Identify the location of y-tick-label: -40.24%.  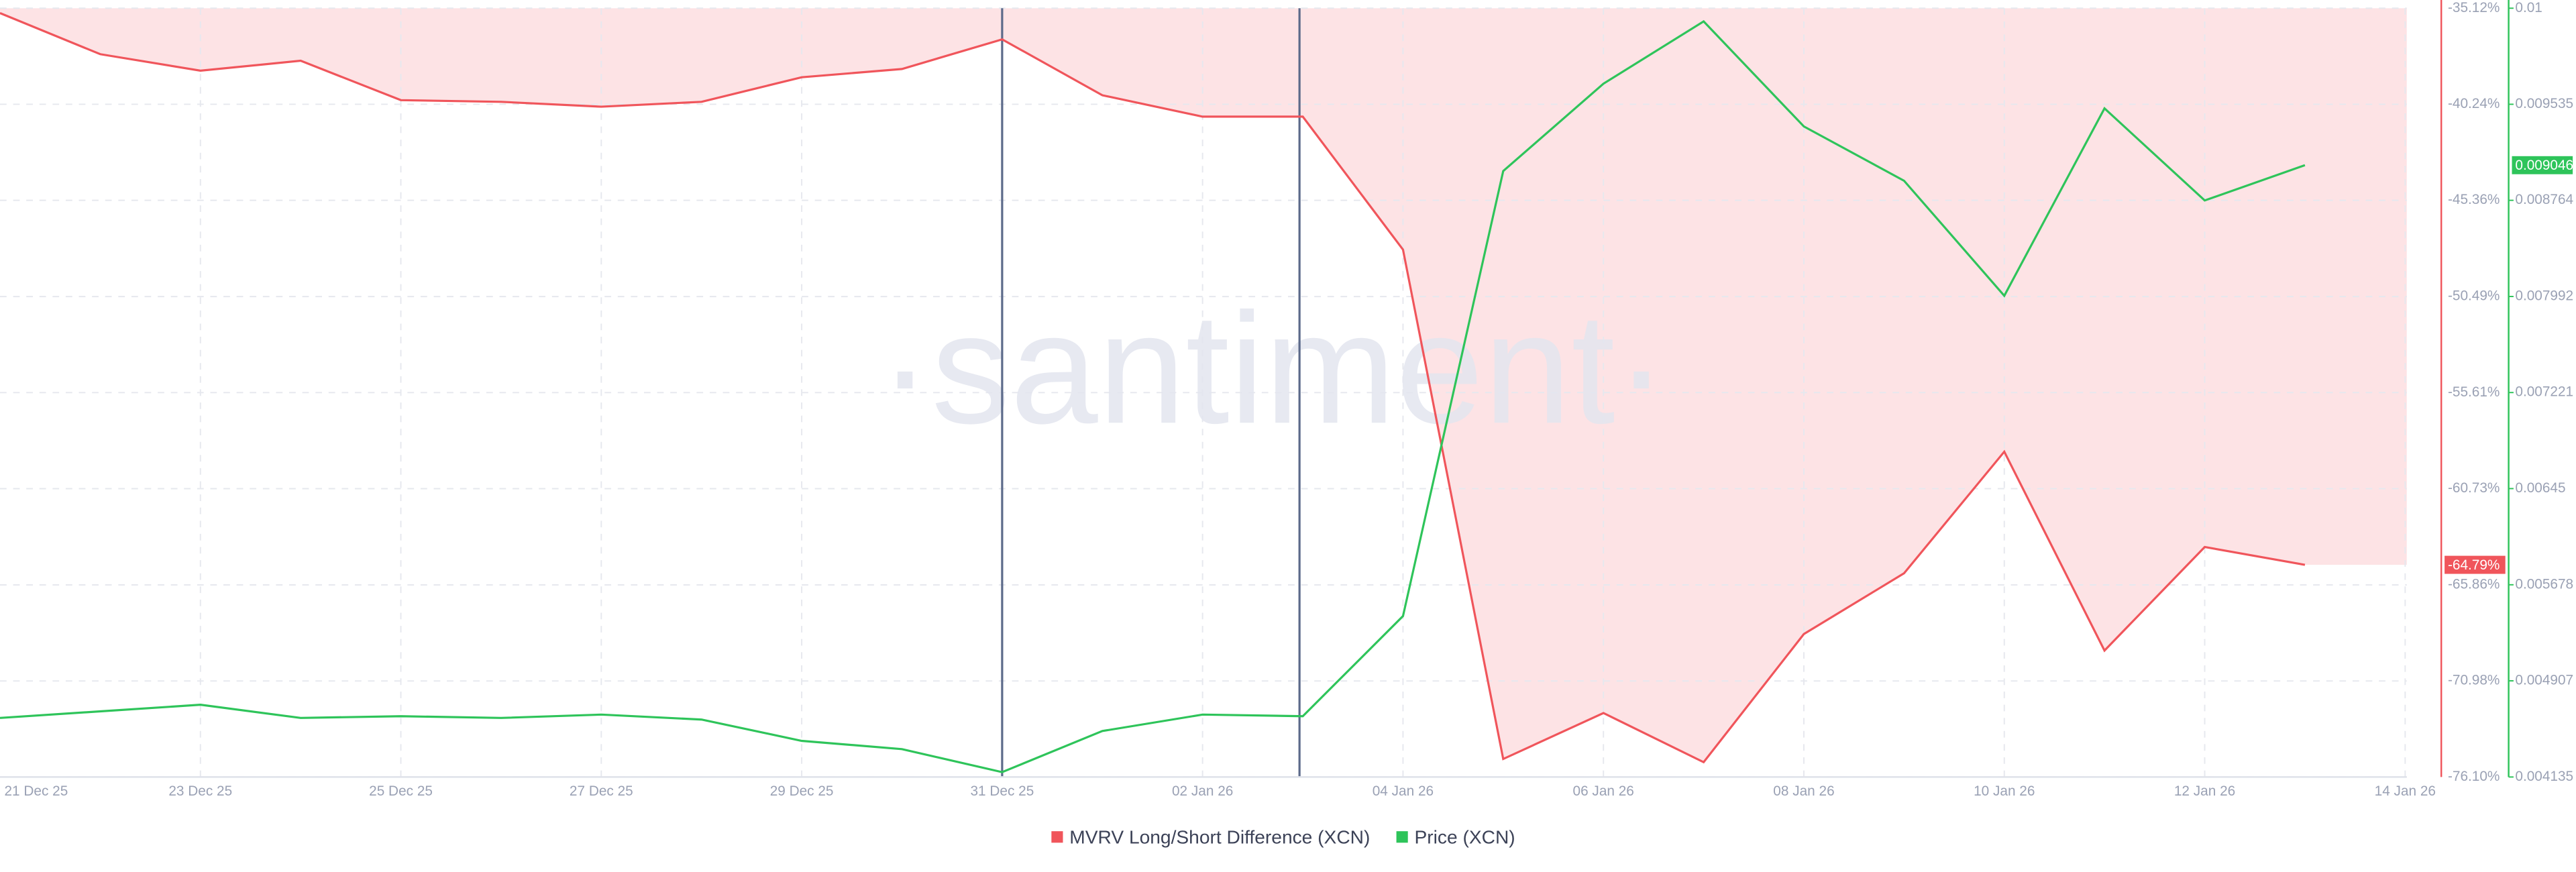
(2474, 103).